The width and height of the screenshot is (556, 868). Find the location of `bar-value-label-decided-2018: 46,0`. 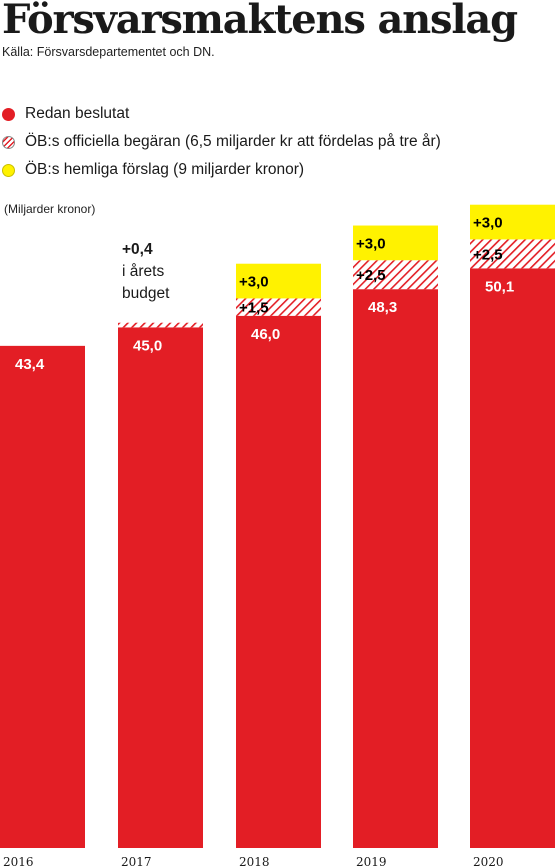

bar-value-label-decided-2018: 46,0 is located at coordinates (265, 334).